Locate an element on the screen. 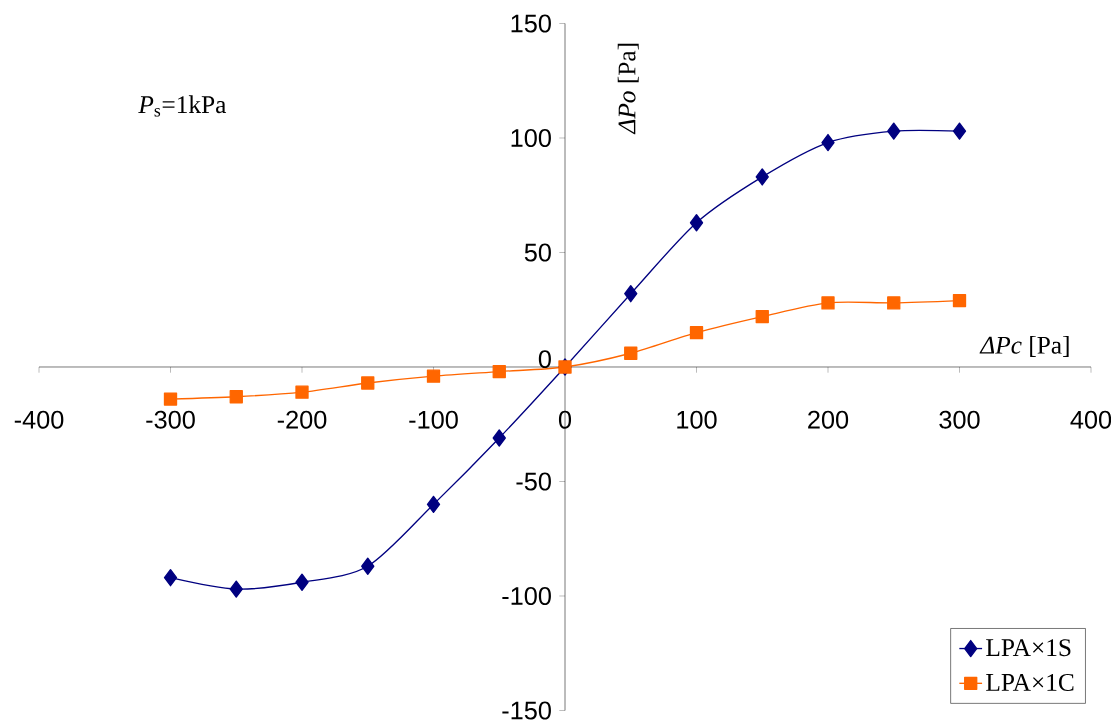 The height and width of the screenshot is (726, 1111). x-tick-label: 400 is located at coordinates (1090, 419).